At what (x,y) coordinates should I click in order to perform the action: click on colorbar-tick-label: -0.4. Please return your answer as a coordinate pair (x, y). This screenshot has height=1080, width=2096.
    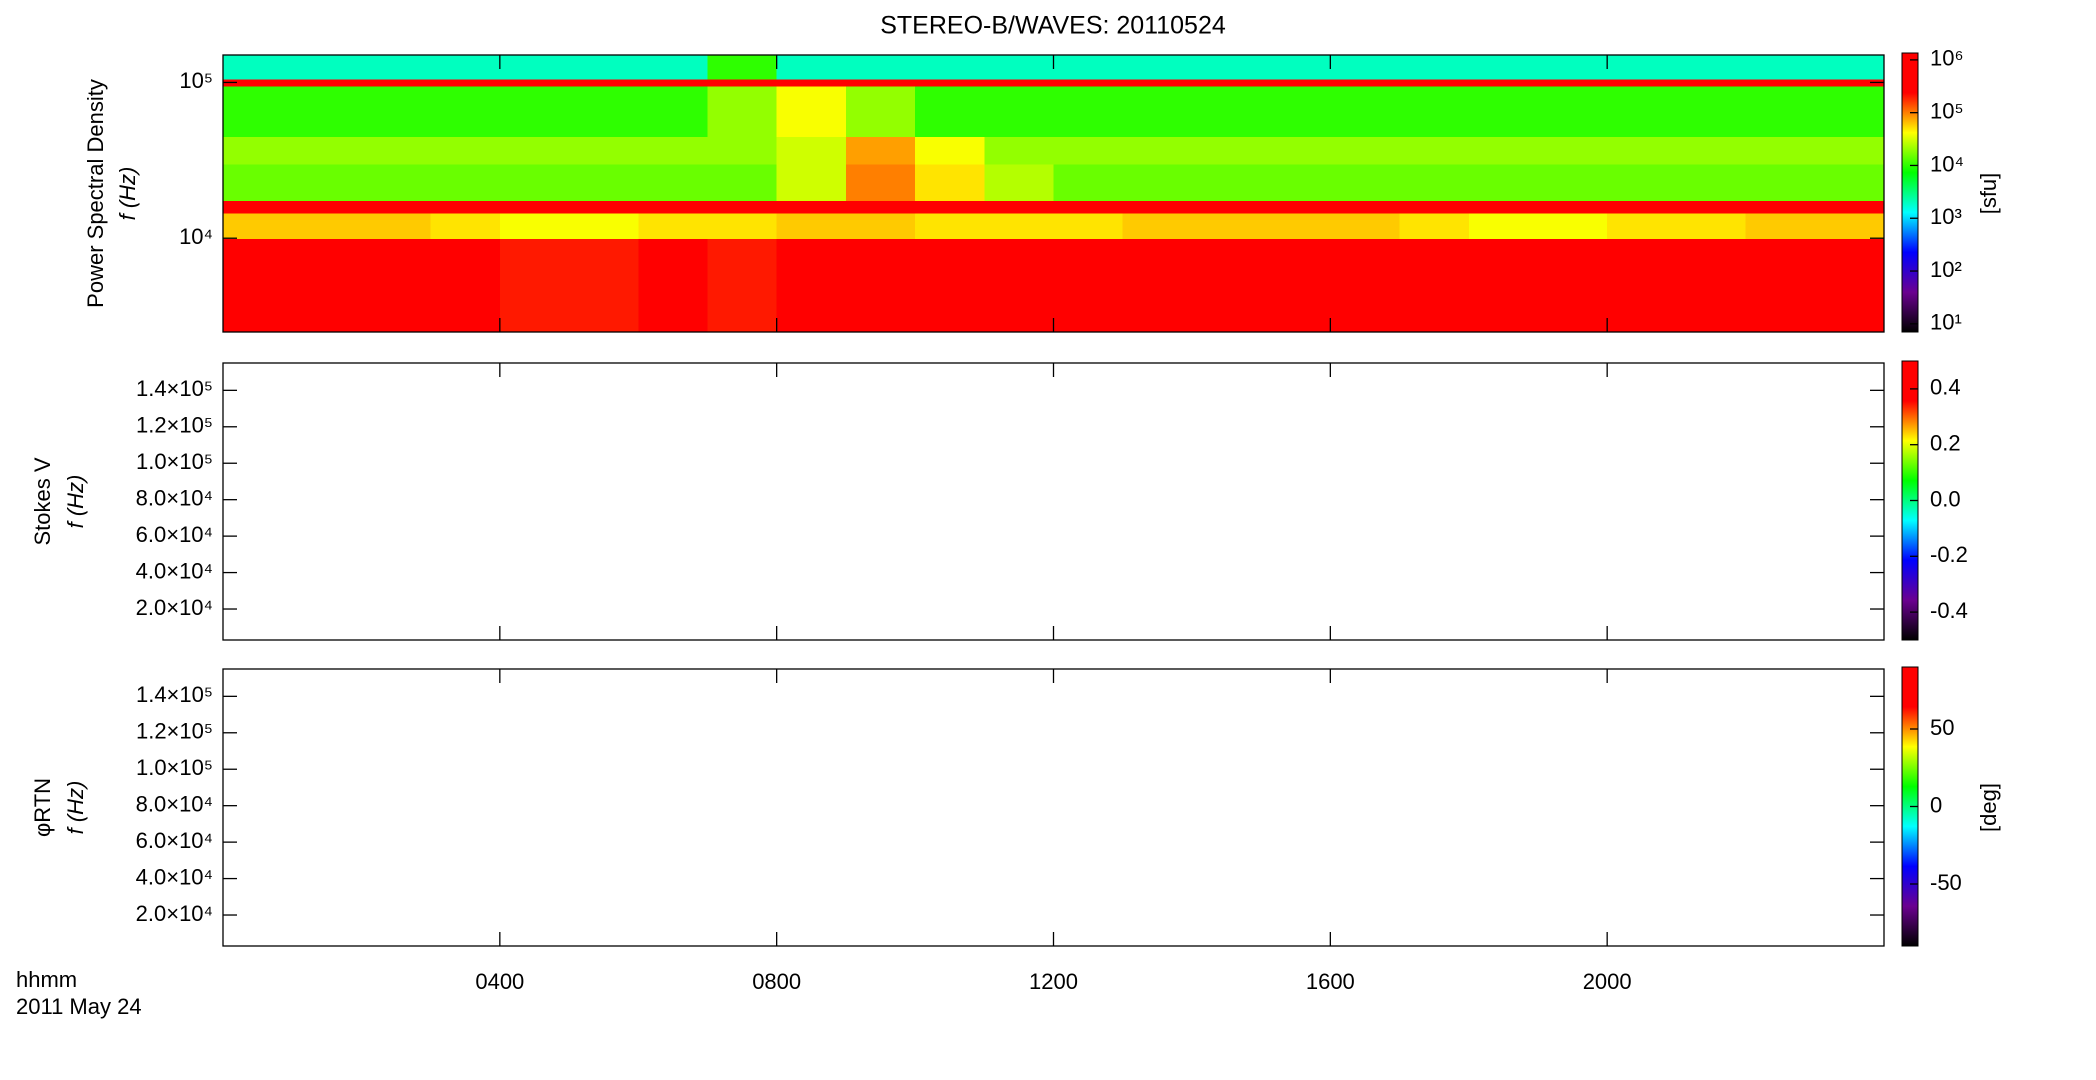
    Looking at the image, I should click on (1949, 610).